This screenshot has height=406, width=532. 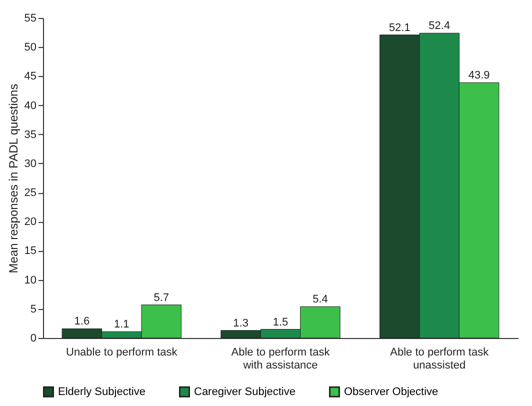 I want to click on y-tick-label: 40, so click(x=30, y=106).